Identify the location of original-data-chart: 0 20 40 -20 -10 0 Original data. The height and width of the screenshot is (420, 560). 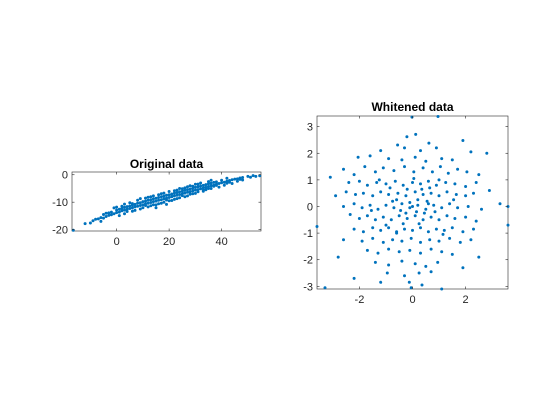
(157, 202).